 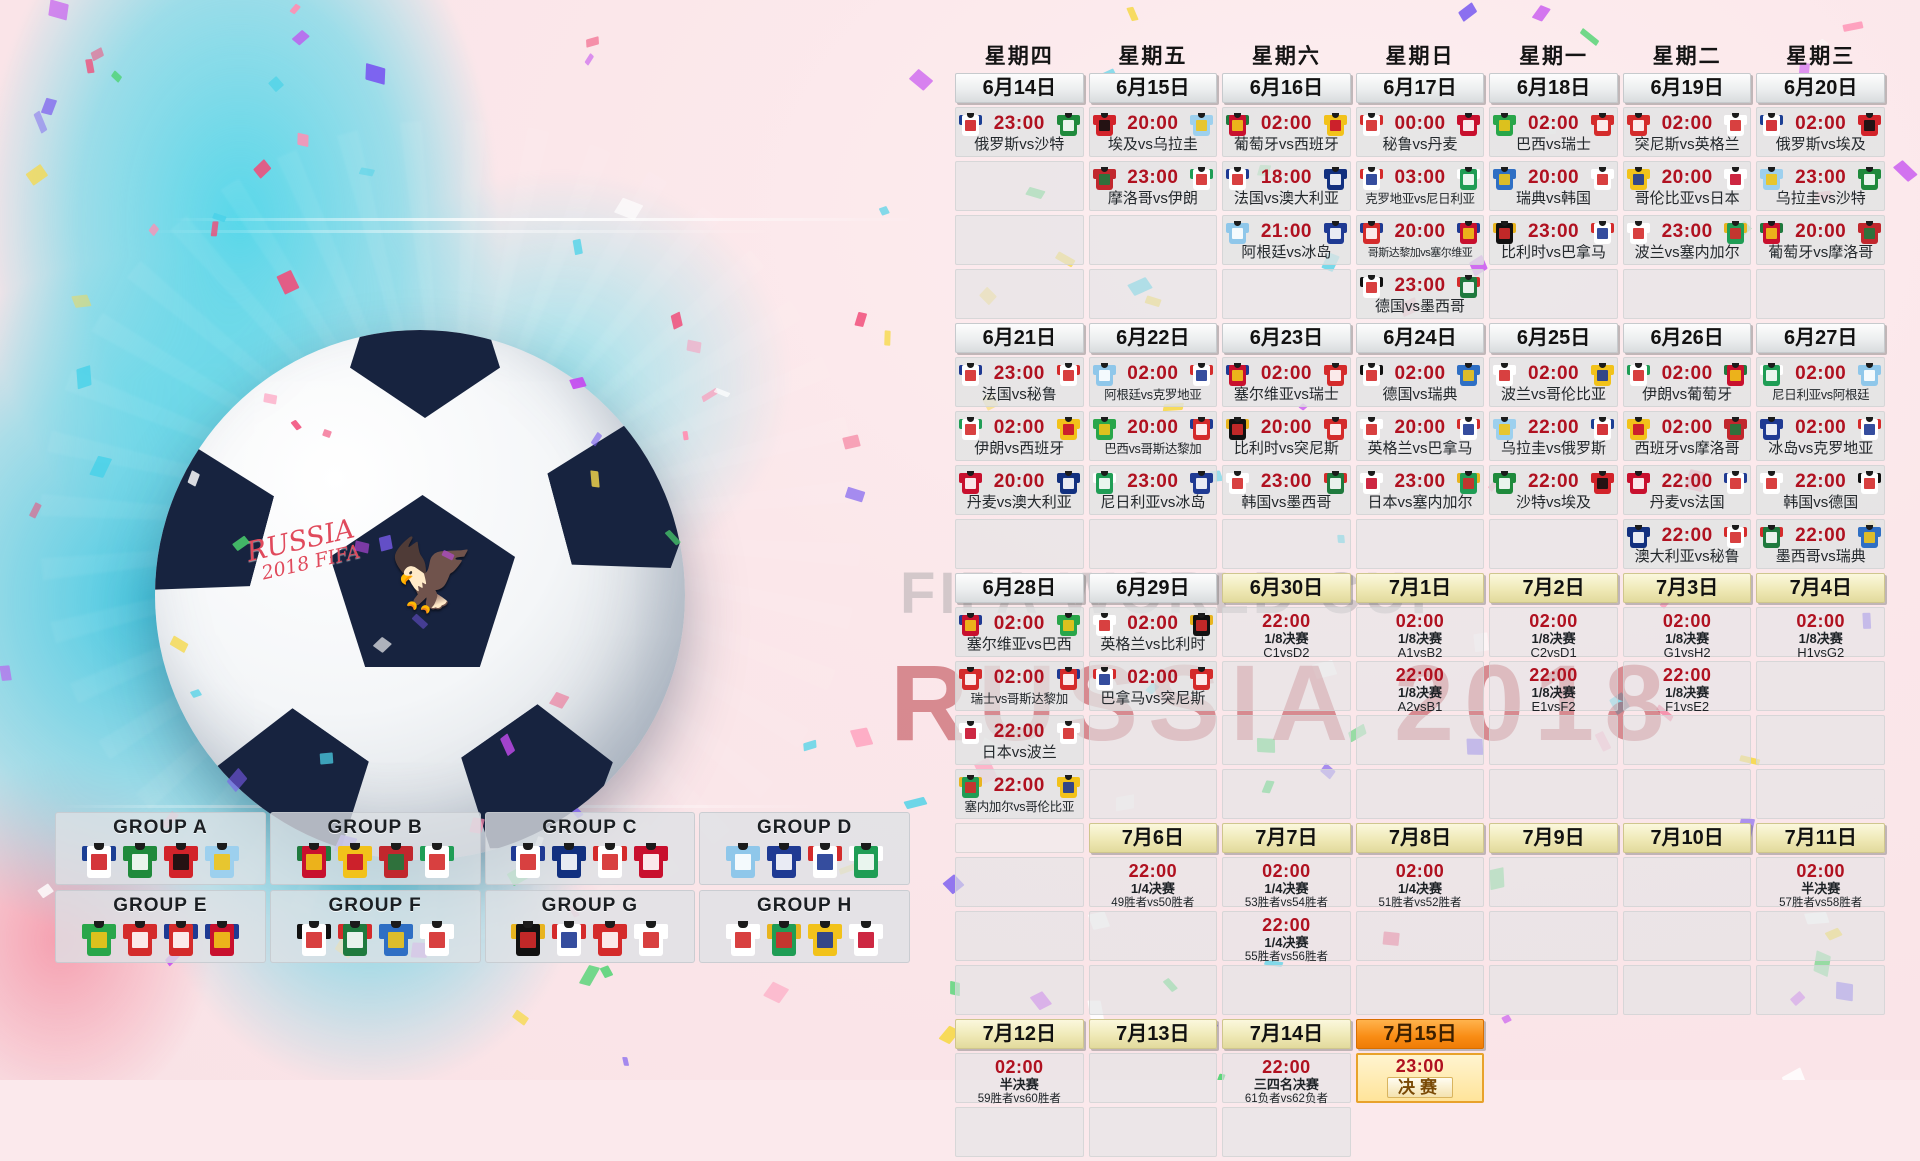 I want to click on group-match-cell: 02:00 德国vs瑞典, so click(x=1420, y=382).